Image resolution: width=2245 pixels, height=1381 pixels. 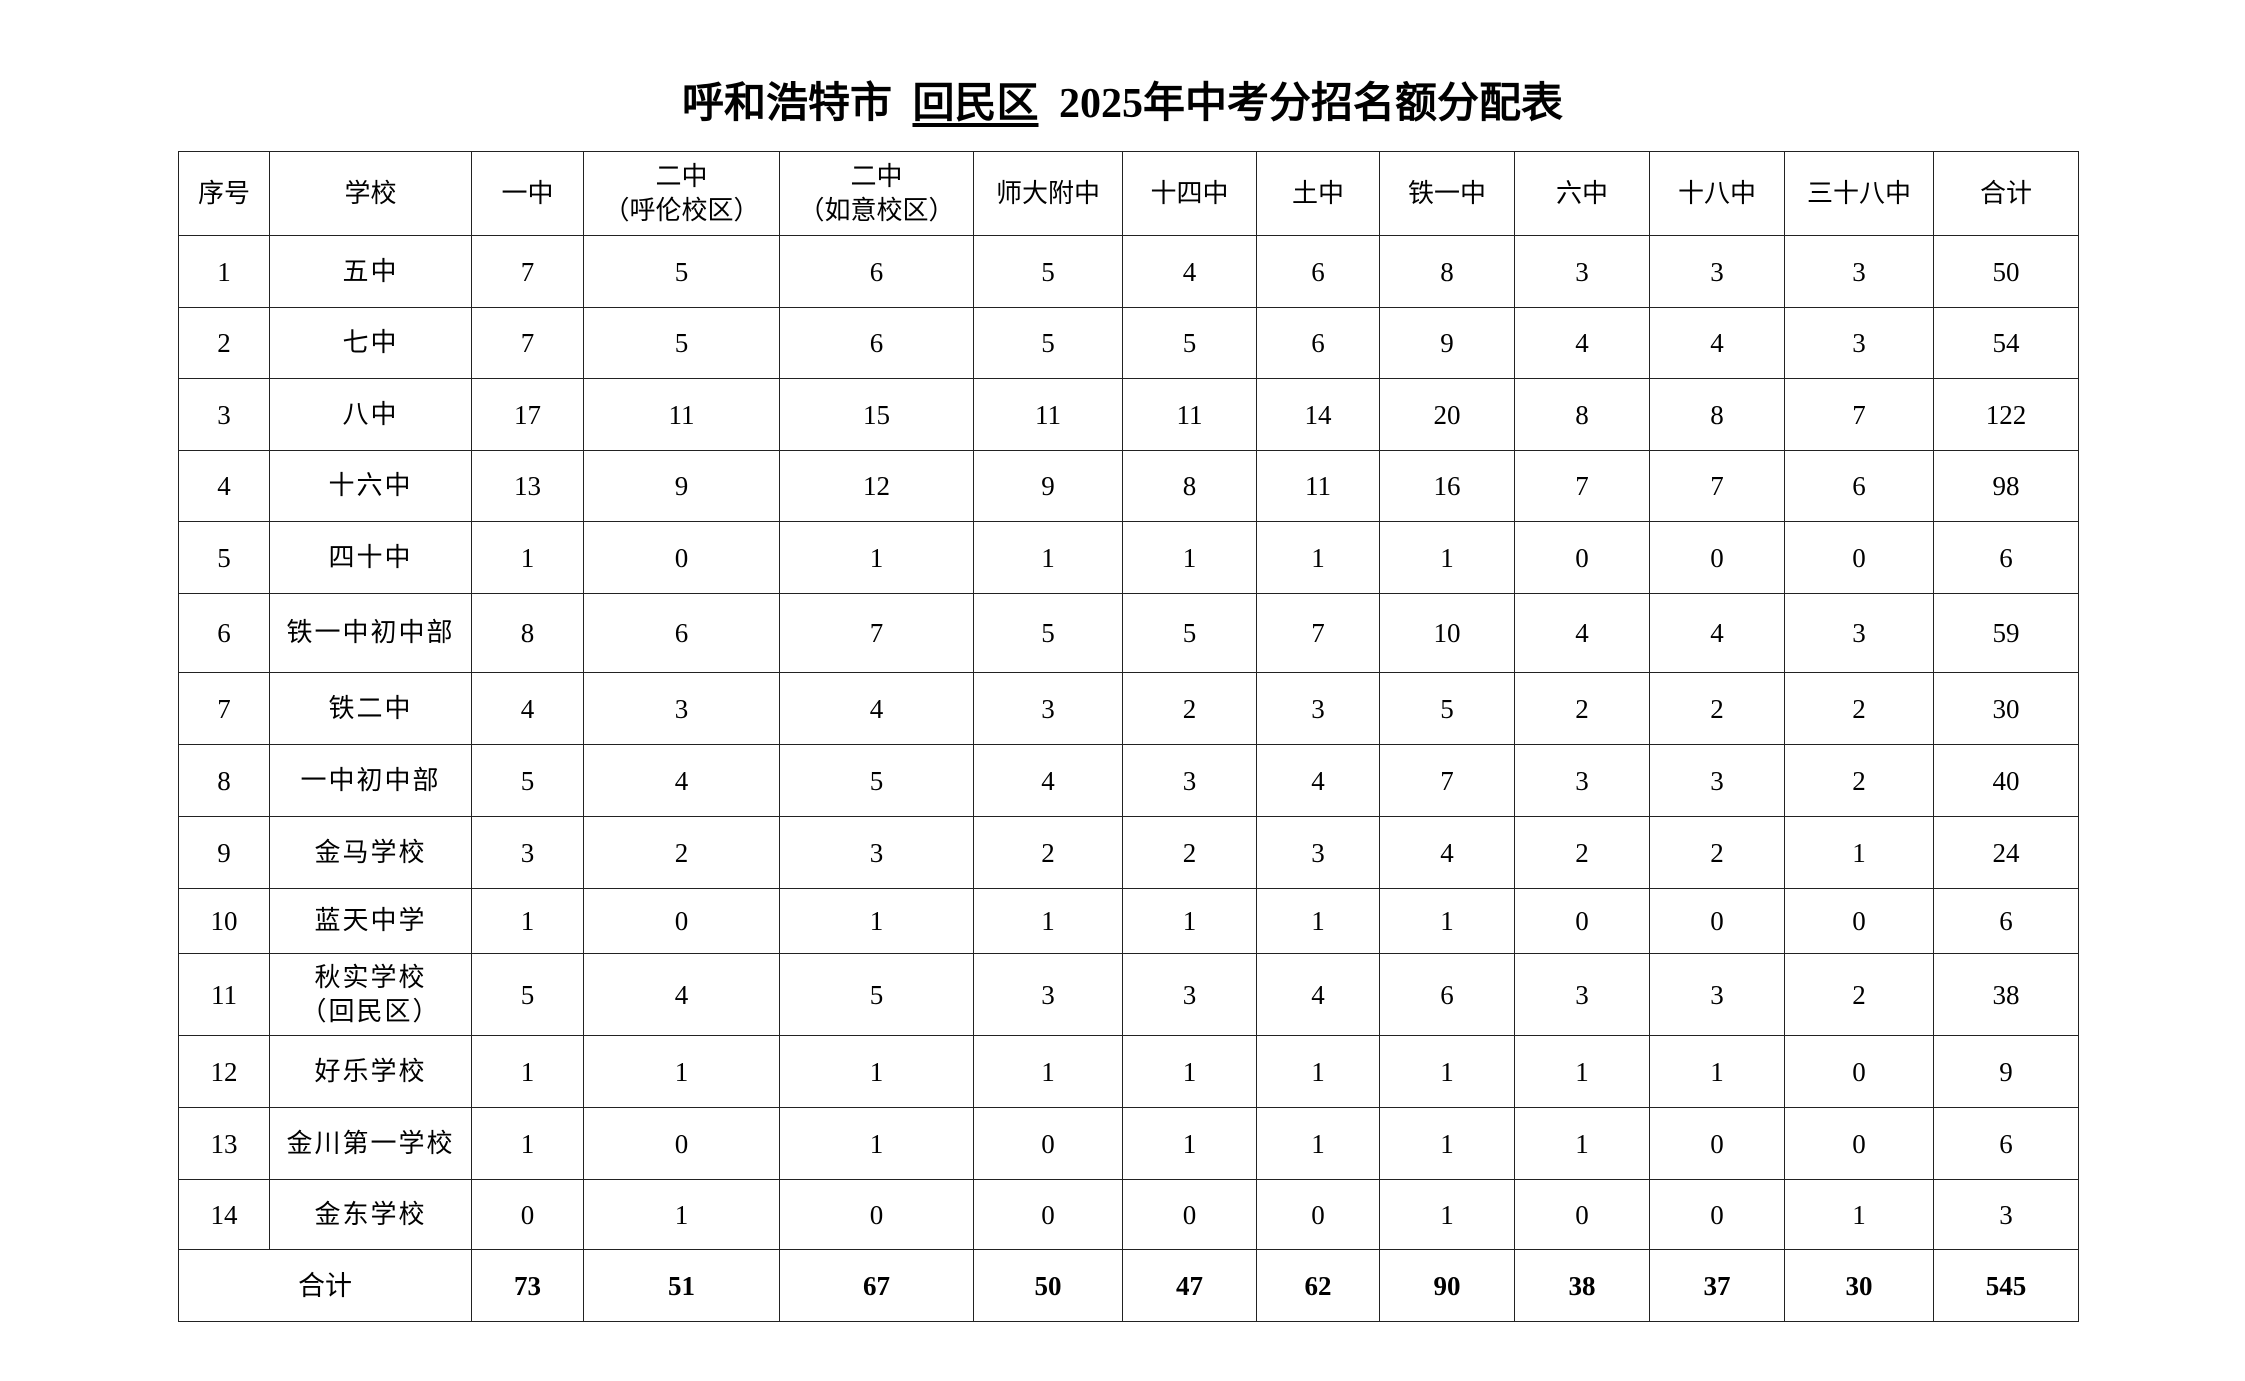 I want to click on title-suffix: 2025年中考分招名额分配表, so click(x=1311, y=104).